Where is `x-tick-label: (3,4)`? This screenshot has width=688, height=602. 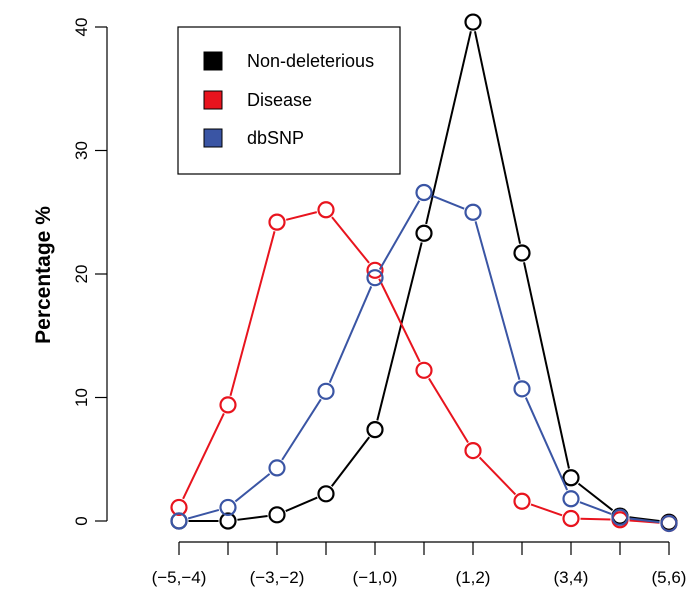 x-tick-label: (3,4) is located at coordinates (571, 577).